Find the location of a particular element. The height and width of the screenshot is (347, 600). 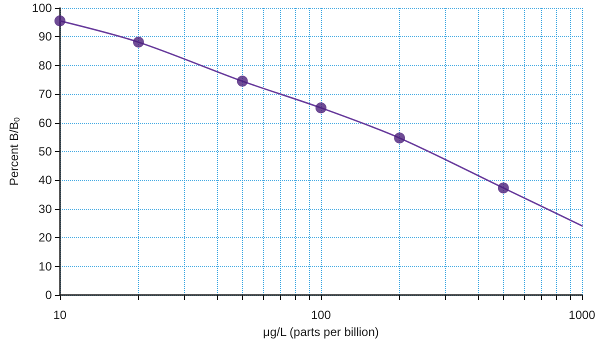

y-tick-label: 80 is located at coordinates (45, 65).